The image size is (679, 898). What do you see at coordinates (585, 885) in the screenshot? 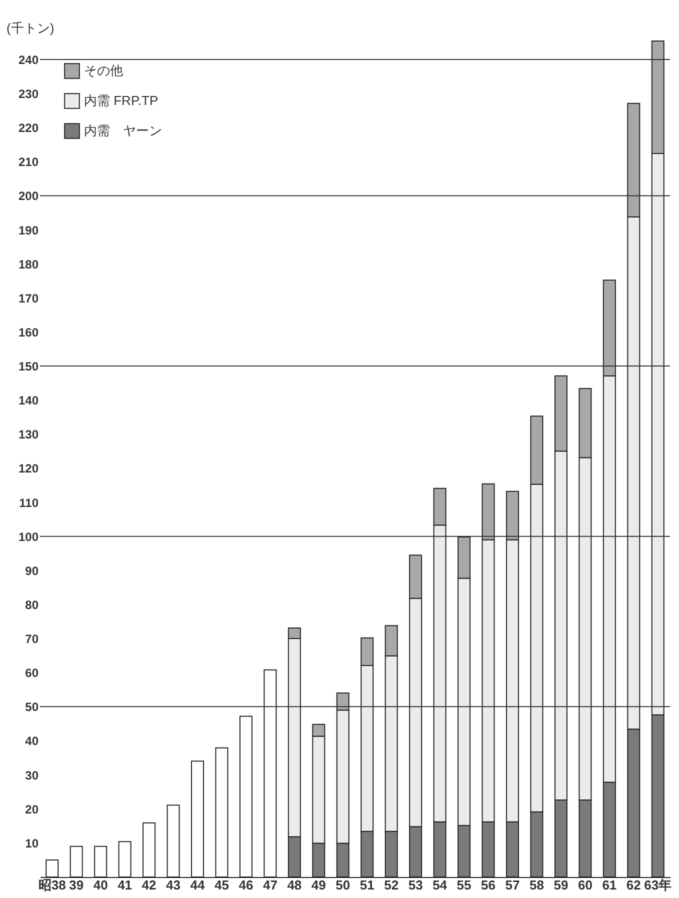
I see `x-tick-label: 60` at bounding box center [585, 885].